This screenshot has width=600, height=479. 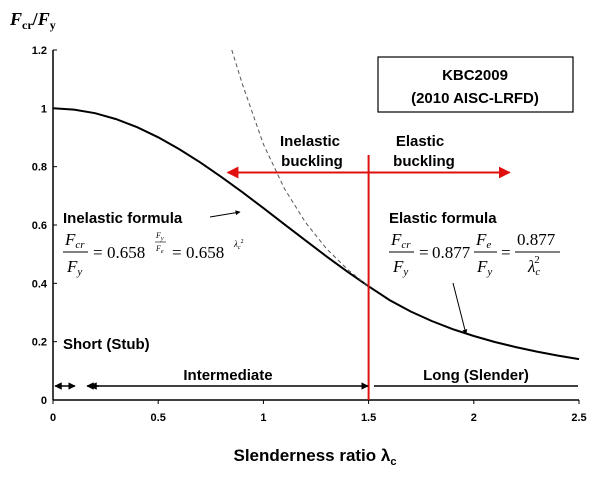 What do you see at coordinates (106, 344) in the screenshot?
I see `short-stub-label: Short (Stub)` at bounding box center [106, 344].